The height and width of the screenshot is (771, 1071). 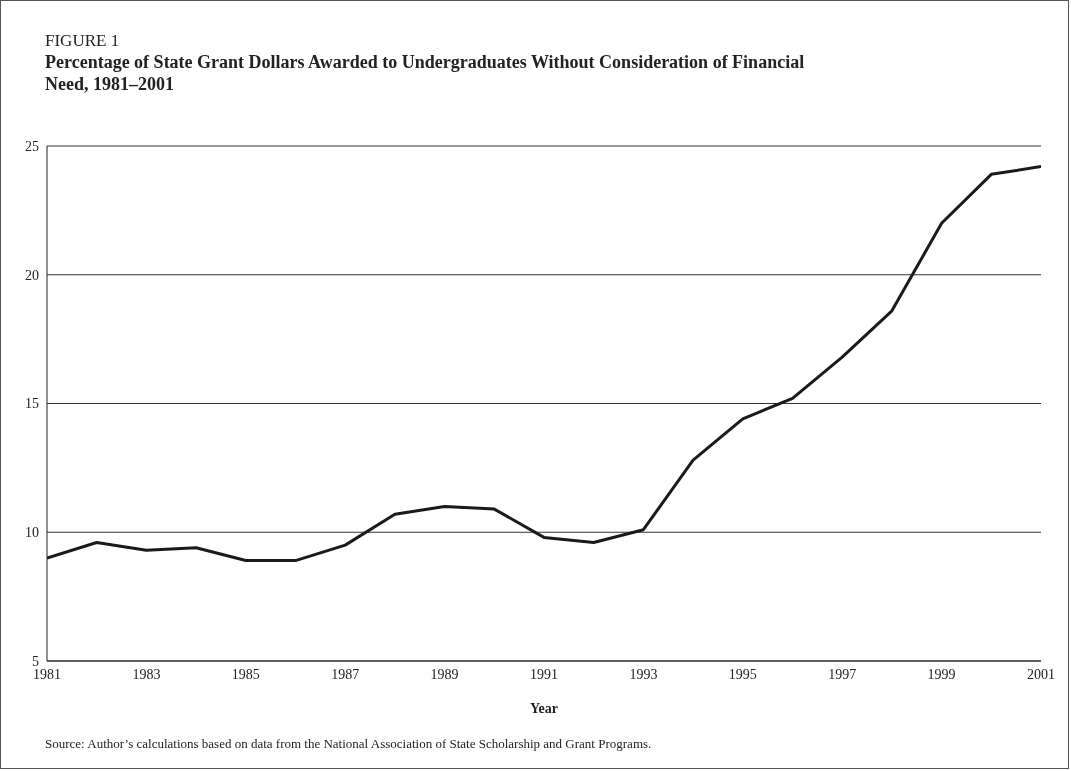 What do you see at coordinates (1041, 674) in the screenshot?
I see `x-tick-label: 2001` at bounding box center [1041, 674].